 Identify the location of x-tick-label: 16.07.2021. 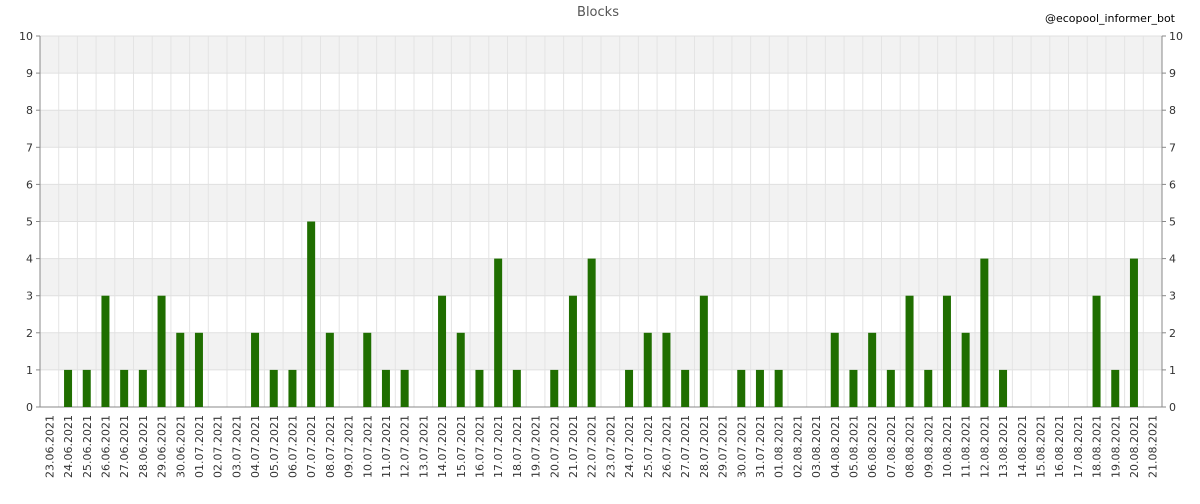
(479, 446).